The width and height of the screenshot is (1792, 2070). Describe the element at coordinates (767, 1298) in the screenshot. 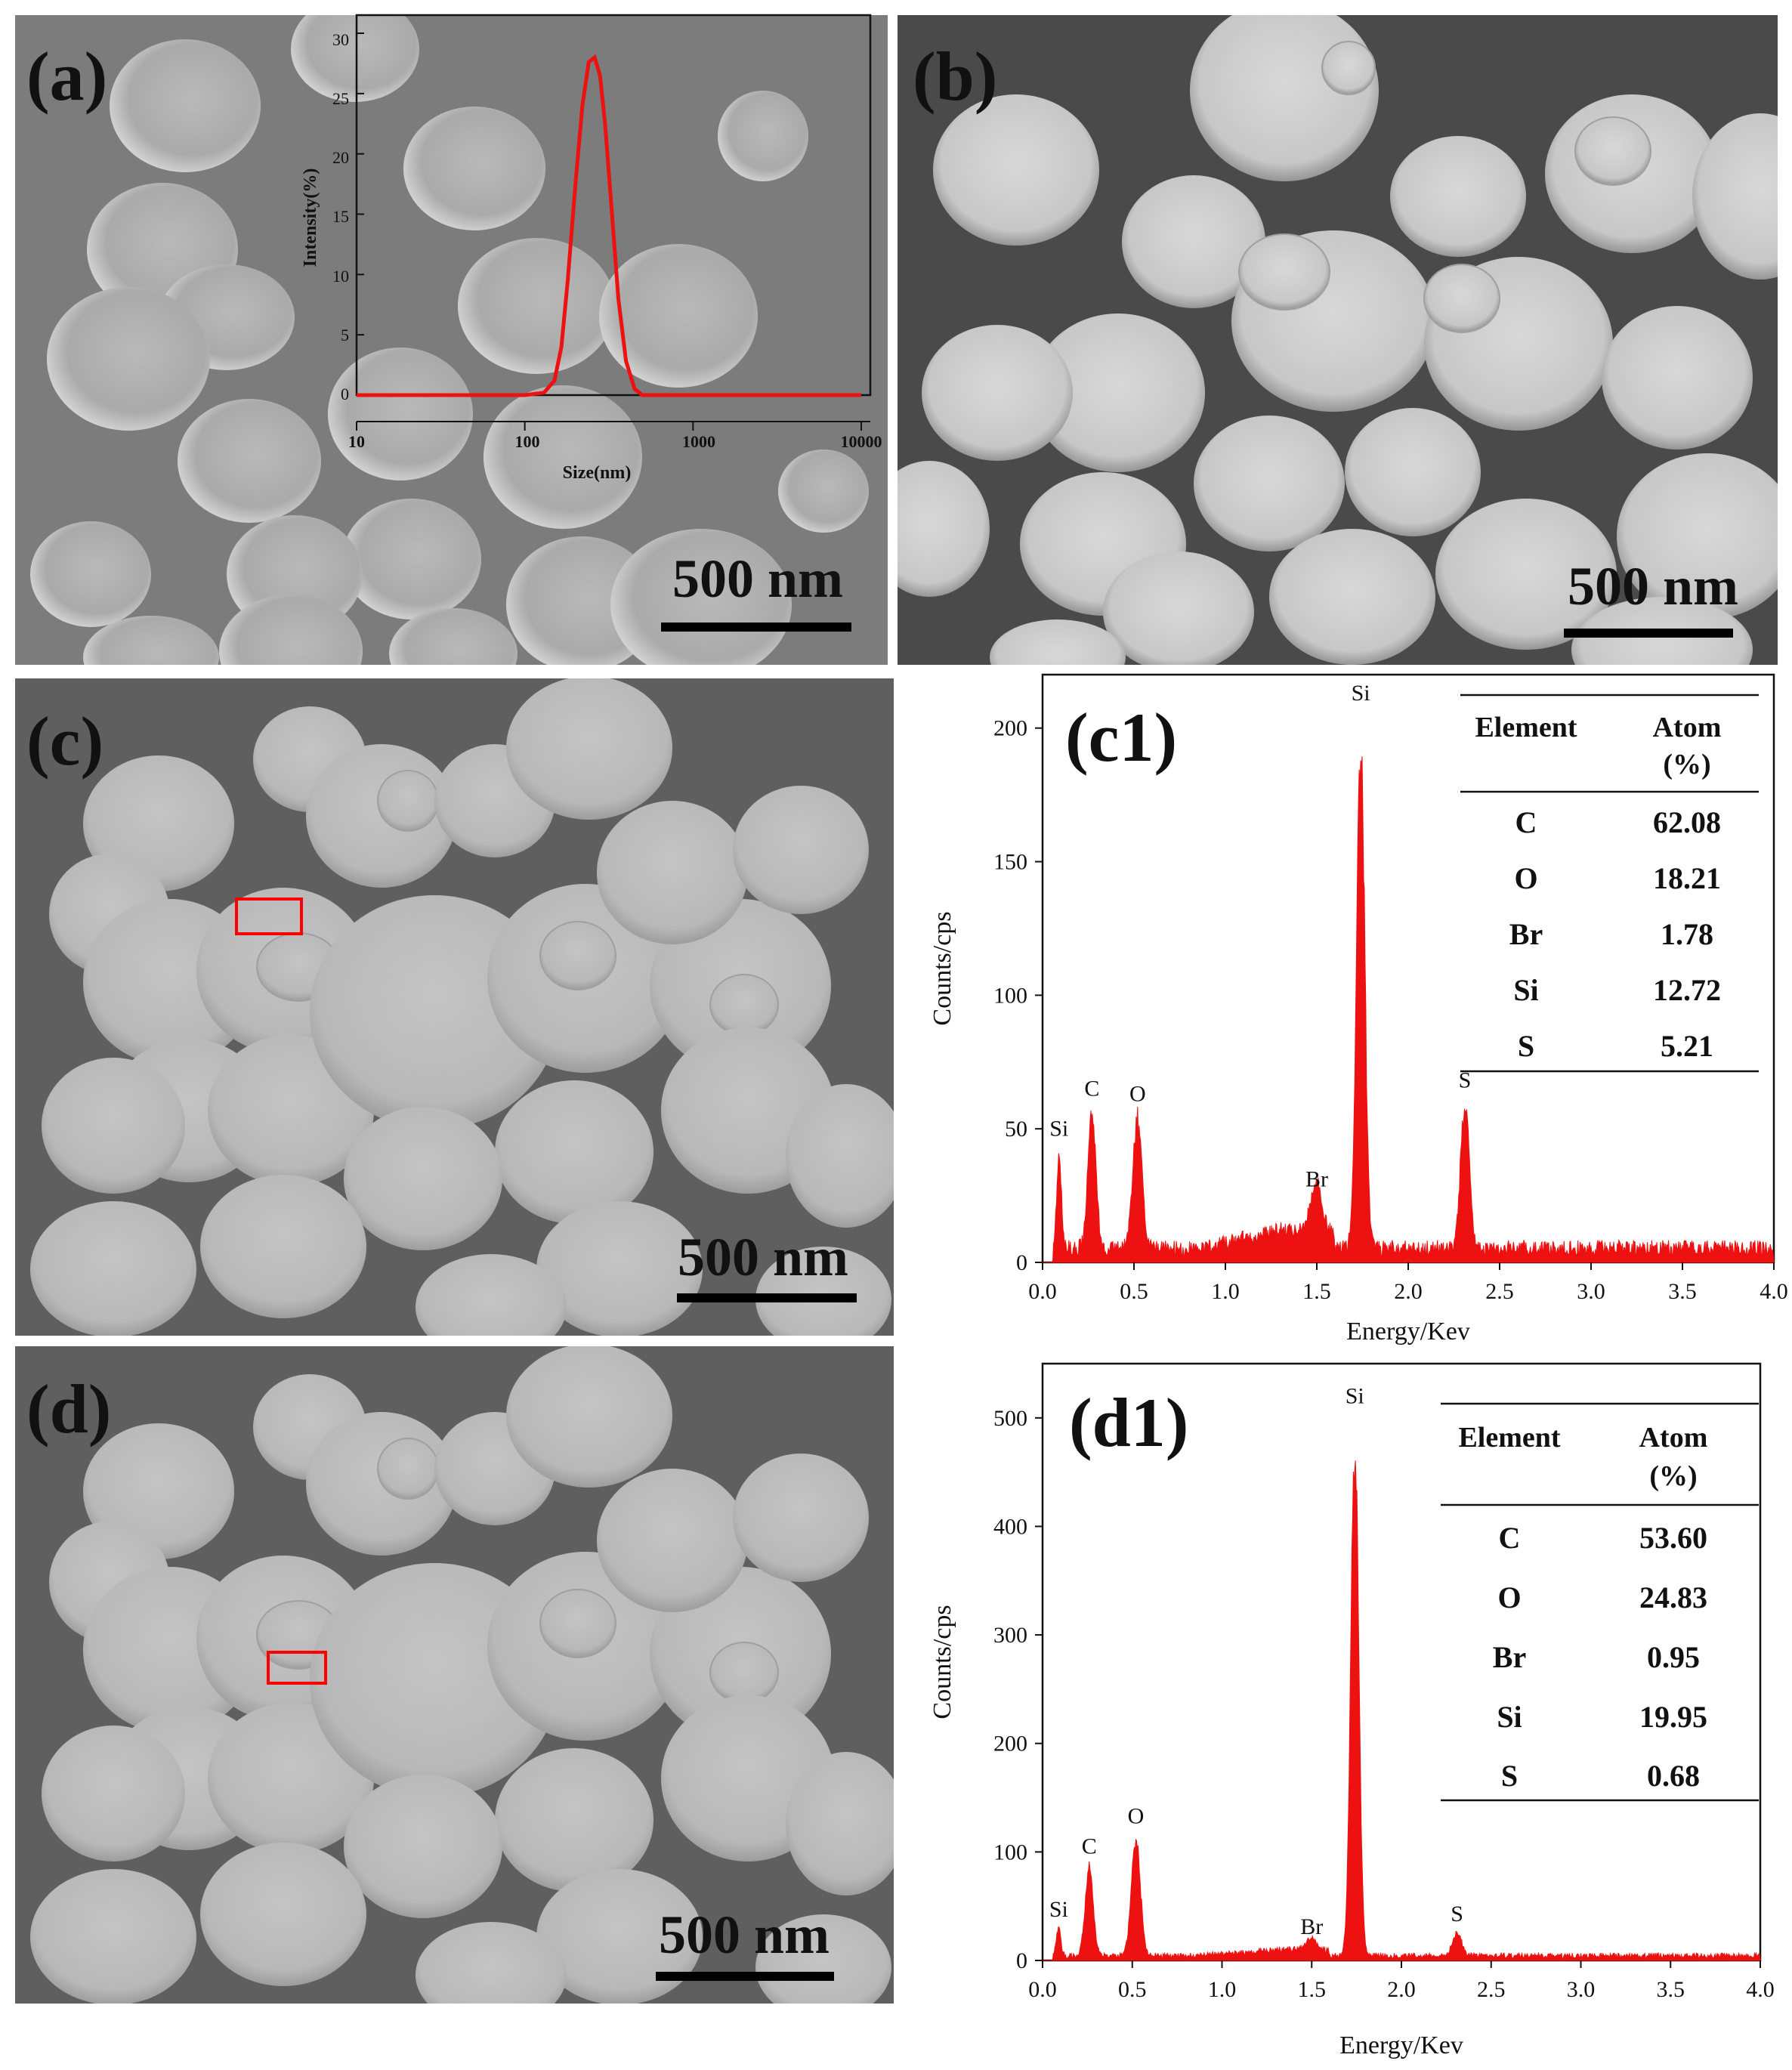

I see `scale-bar-c` at that location.